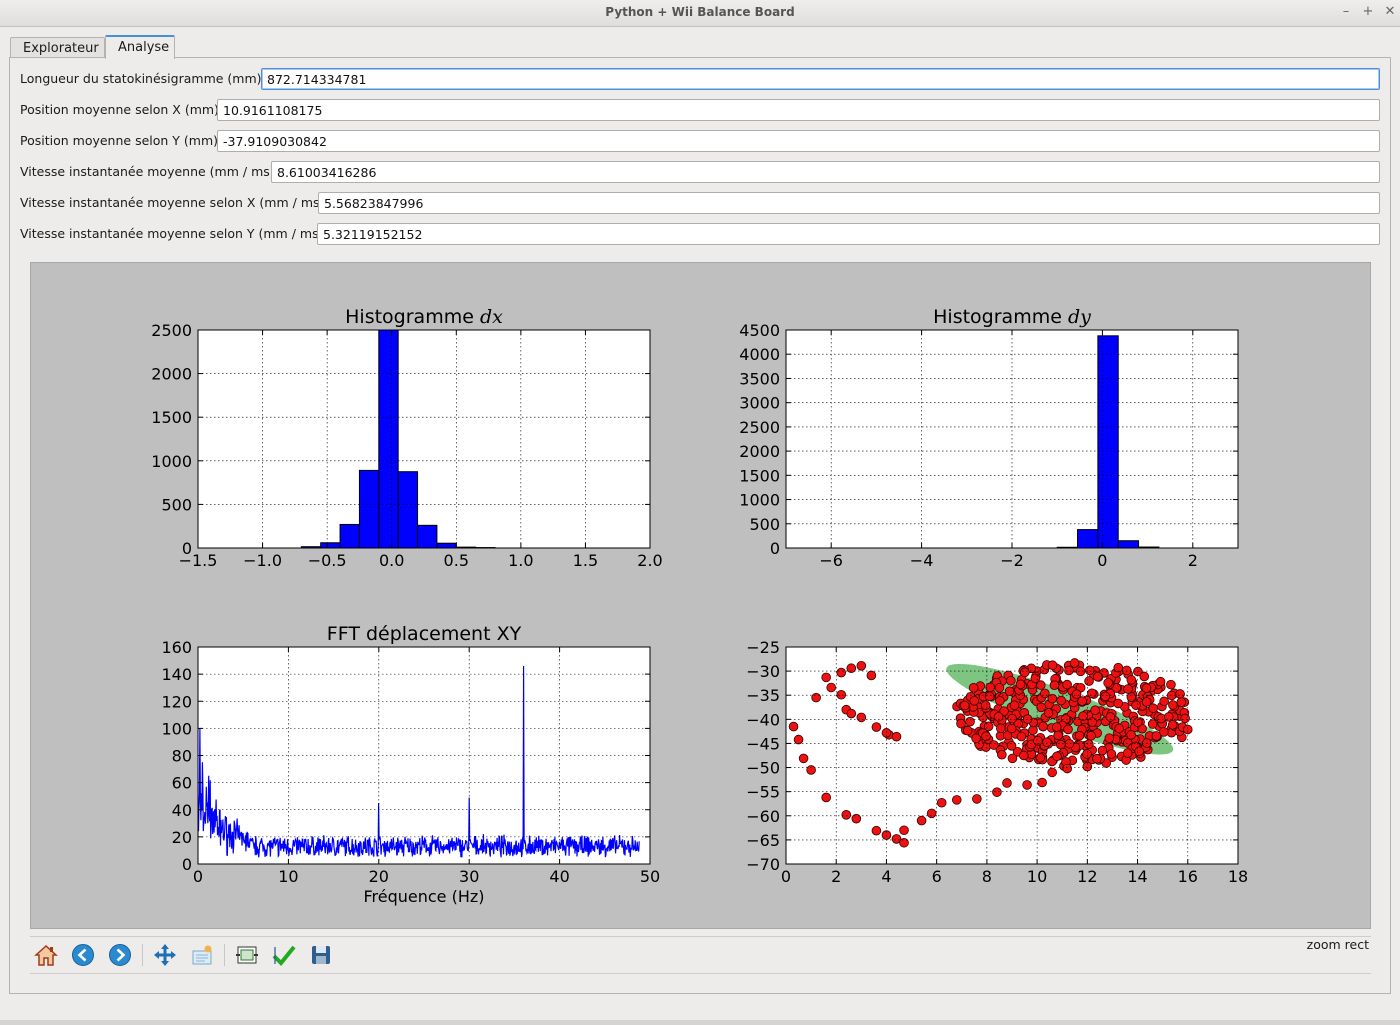 This screenshot has width=1400, height=1025. I want to click on y-tick-label: 100, so click(176, 728).